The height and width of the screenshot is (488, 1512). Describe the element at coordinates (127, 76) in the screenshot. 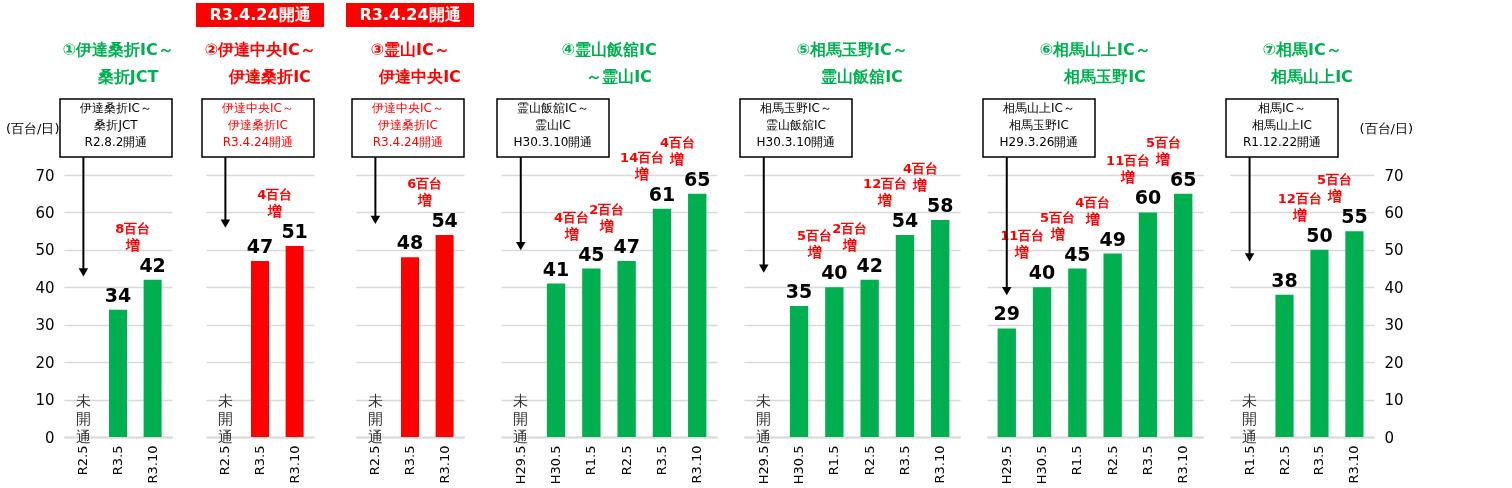

I see `chart-subtitle: 桑折JCT` at that location.